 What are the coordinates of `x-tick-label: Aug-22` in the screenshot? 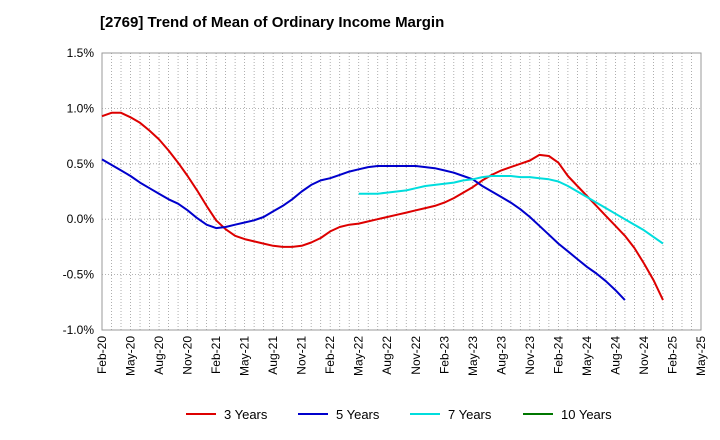 It's located at (387, 355).